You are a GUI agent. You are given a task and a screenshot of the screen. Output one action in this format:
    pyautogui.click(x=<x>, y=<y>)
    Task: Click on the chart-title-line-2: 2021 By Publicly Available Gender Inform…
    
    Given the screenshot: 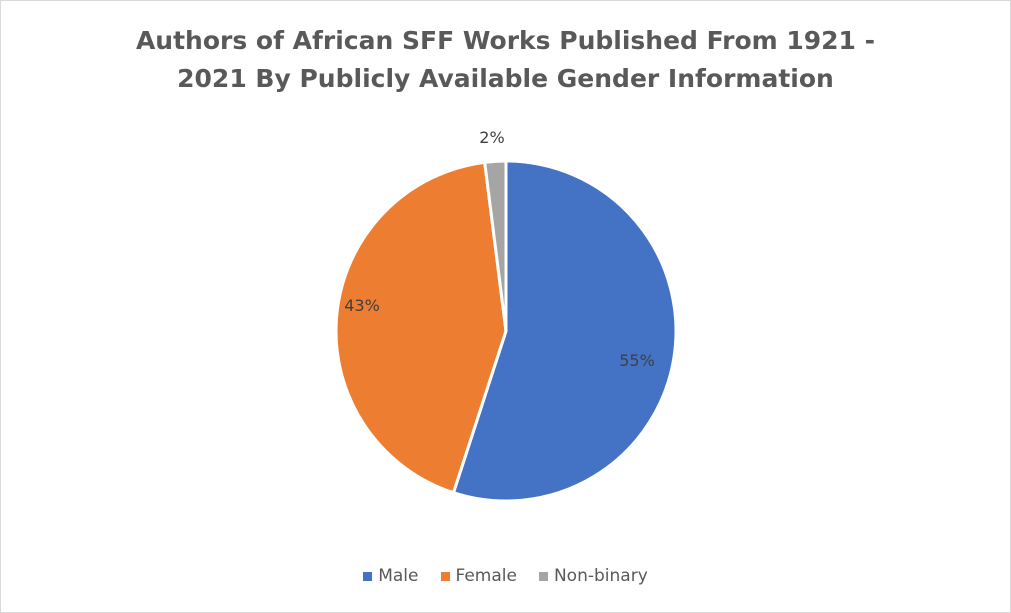 What is the action you would take?
    pyautogui.click(x=505, y=78)
    